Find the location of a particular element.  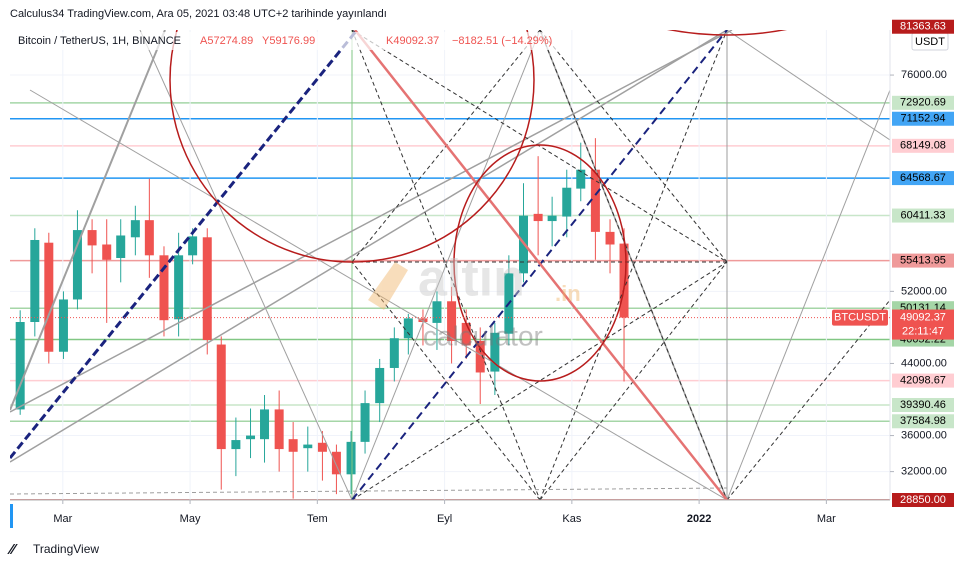

watermark-domain: .in is located at coordinates (568, 293).